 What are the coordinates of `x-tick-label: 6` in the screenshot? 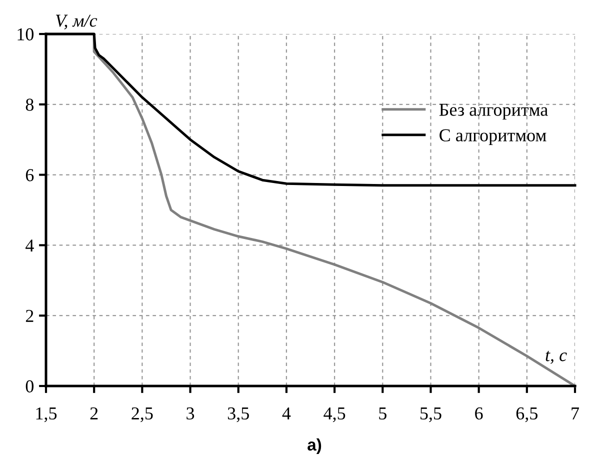 It's located at (479, 413).